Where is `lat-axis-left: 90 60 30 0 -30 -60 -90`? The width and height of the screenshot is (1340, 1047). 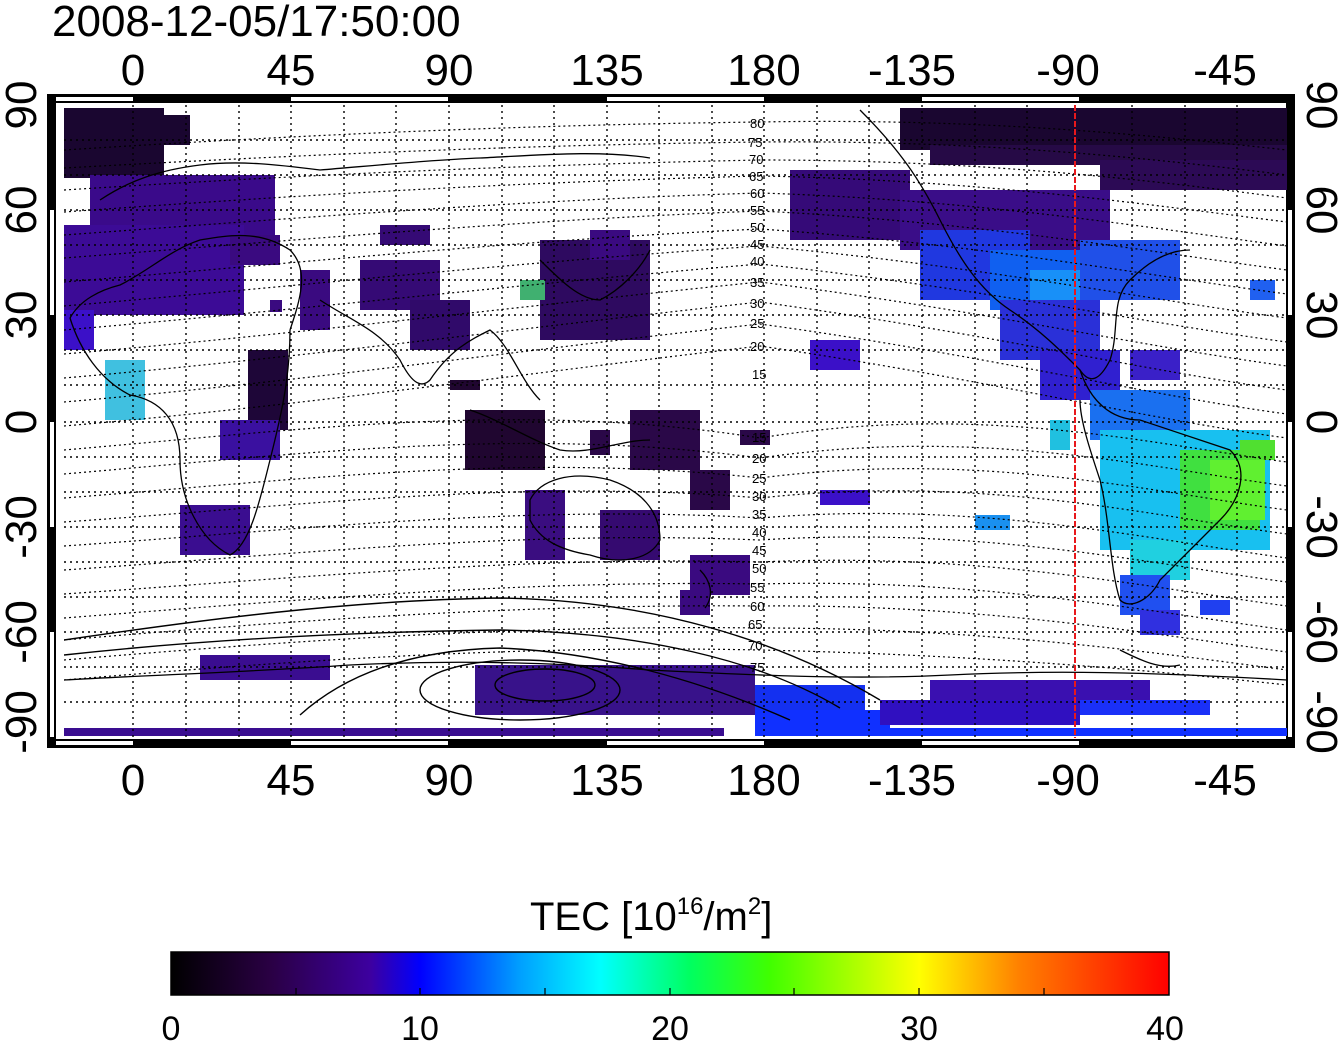
lat-axis-left: 90 60 30 0 -30 -60 -90 is located at coordinates (23, 417).